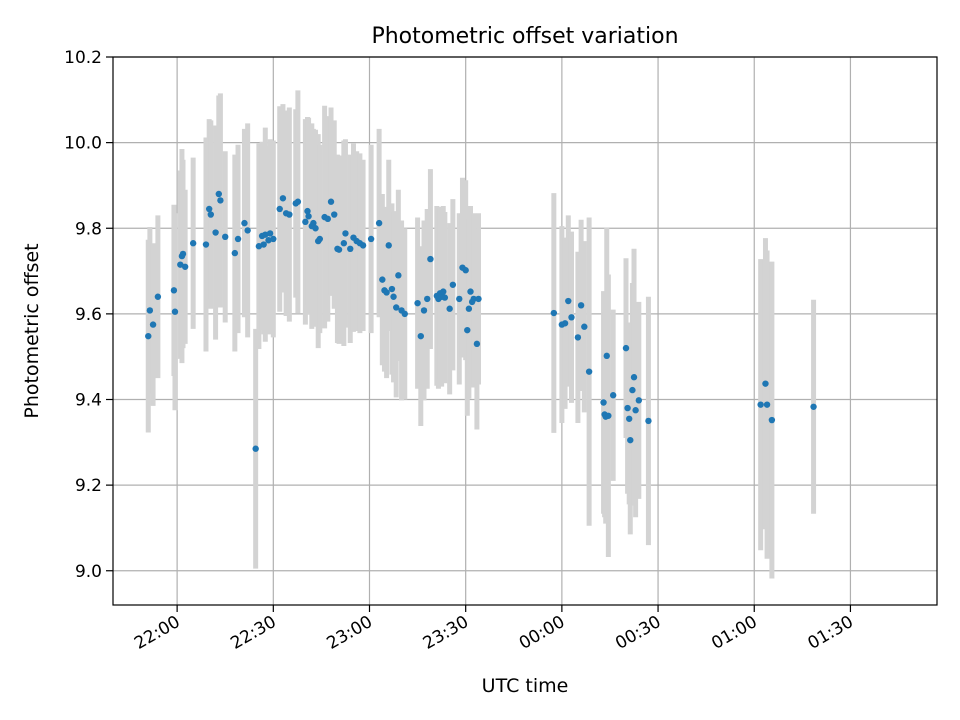  Describe the element at coordinates (88, 486) in the screenshot. I see `y-tick-label: 9.2` at that location.